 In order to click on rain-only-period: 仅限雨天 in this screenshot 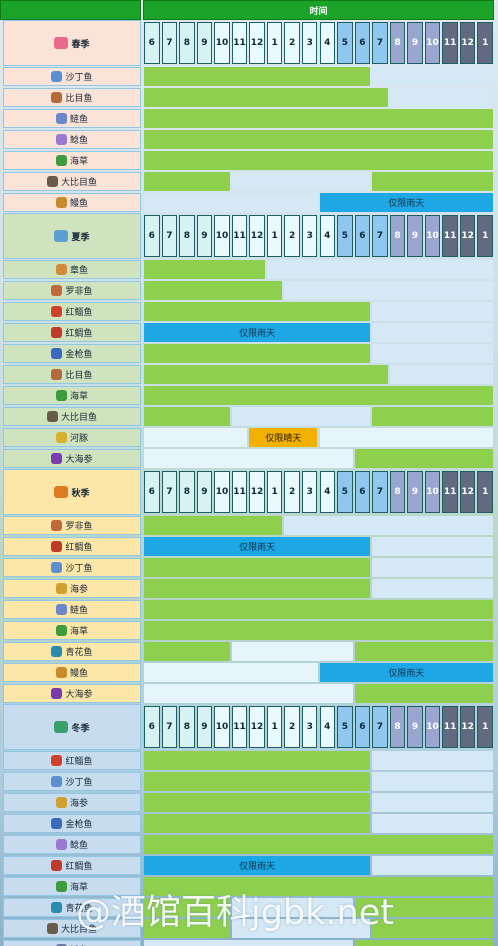, I will do `click(257, 332)`.